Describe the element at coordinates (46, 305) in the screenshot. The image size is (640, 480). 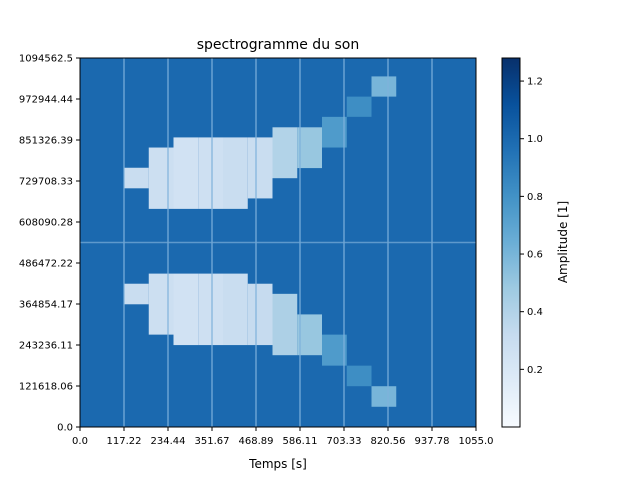
I see `y-tick-label: 364854.17` at that location.